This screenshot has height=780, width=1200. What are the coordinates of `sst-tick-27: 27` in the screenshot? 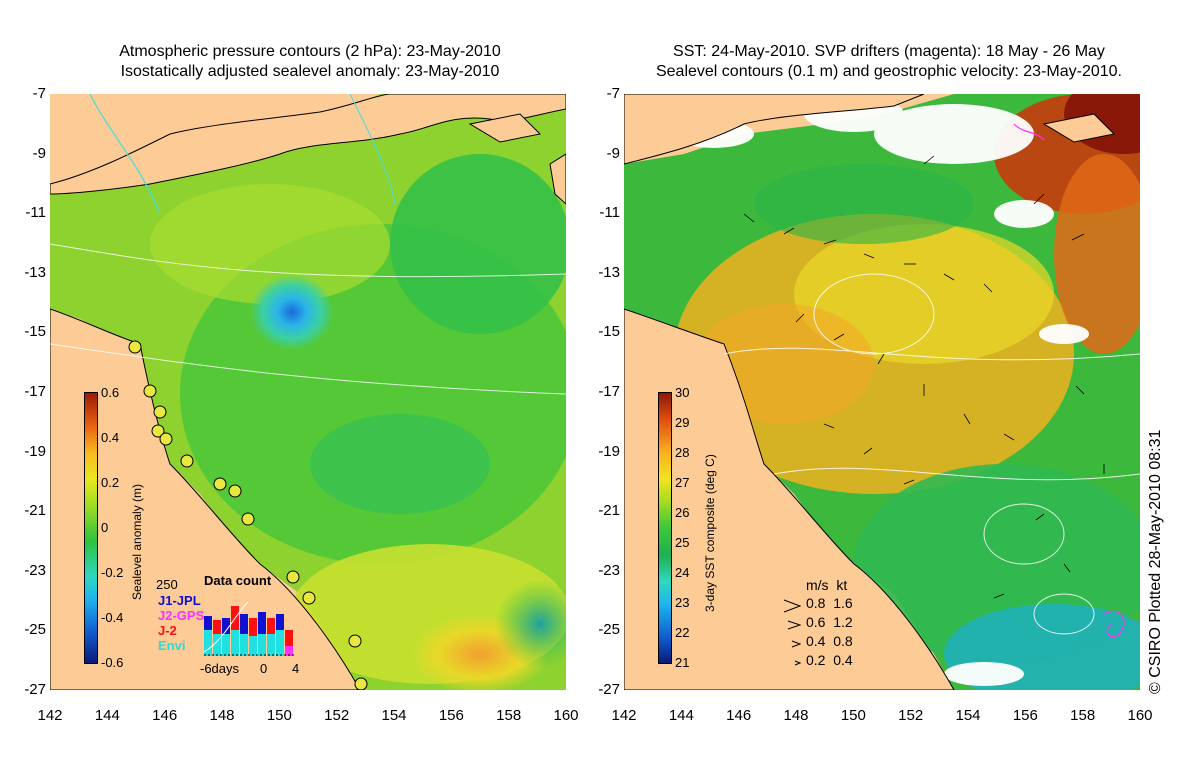 It's located at (682, 482).